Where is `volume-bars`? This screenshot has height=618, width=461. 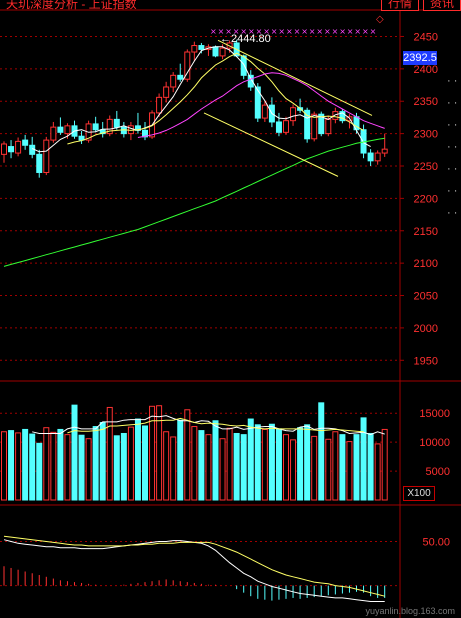
volume-bars is located at coordinates (194, 451).